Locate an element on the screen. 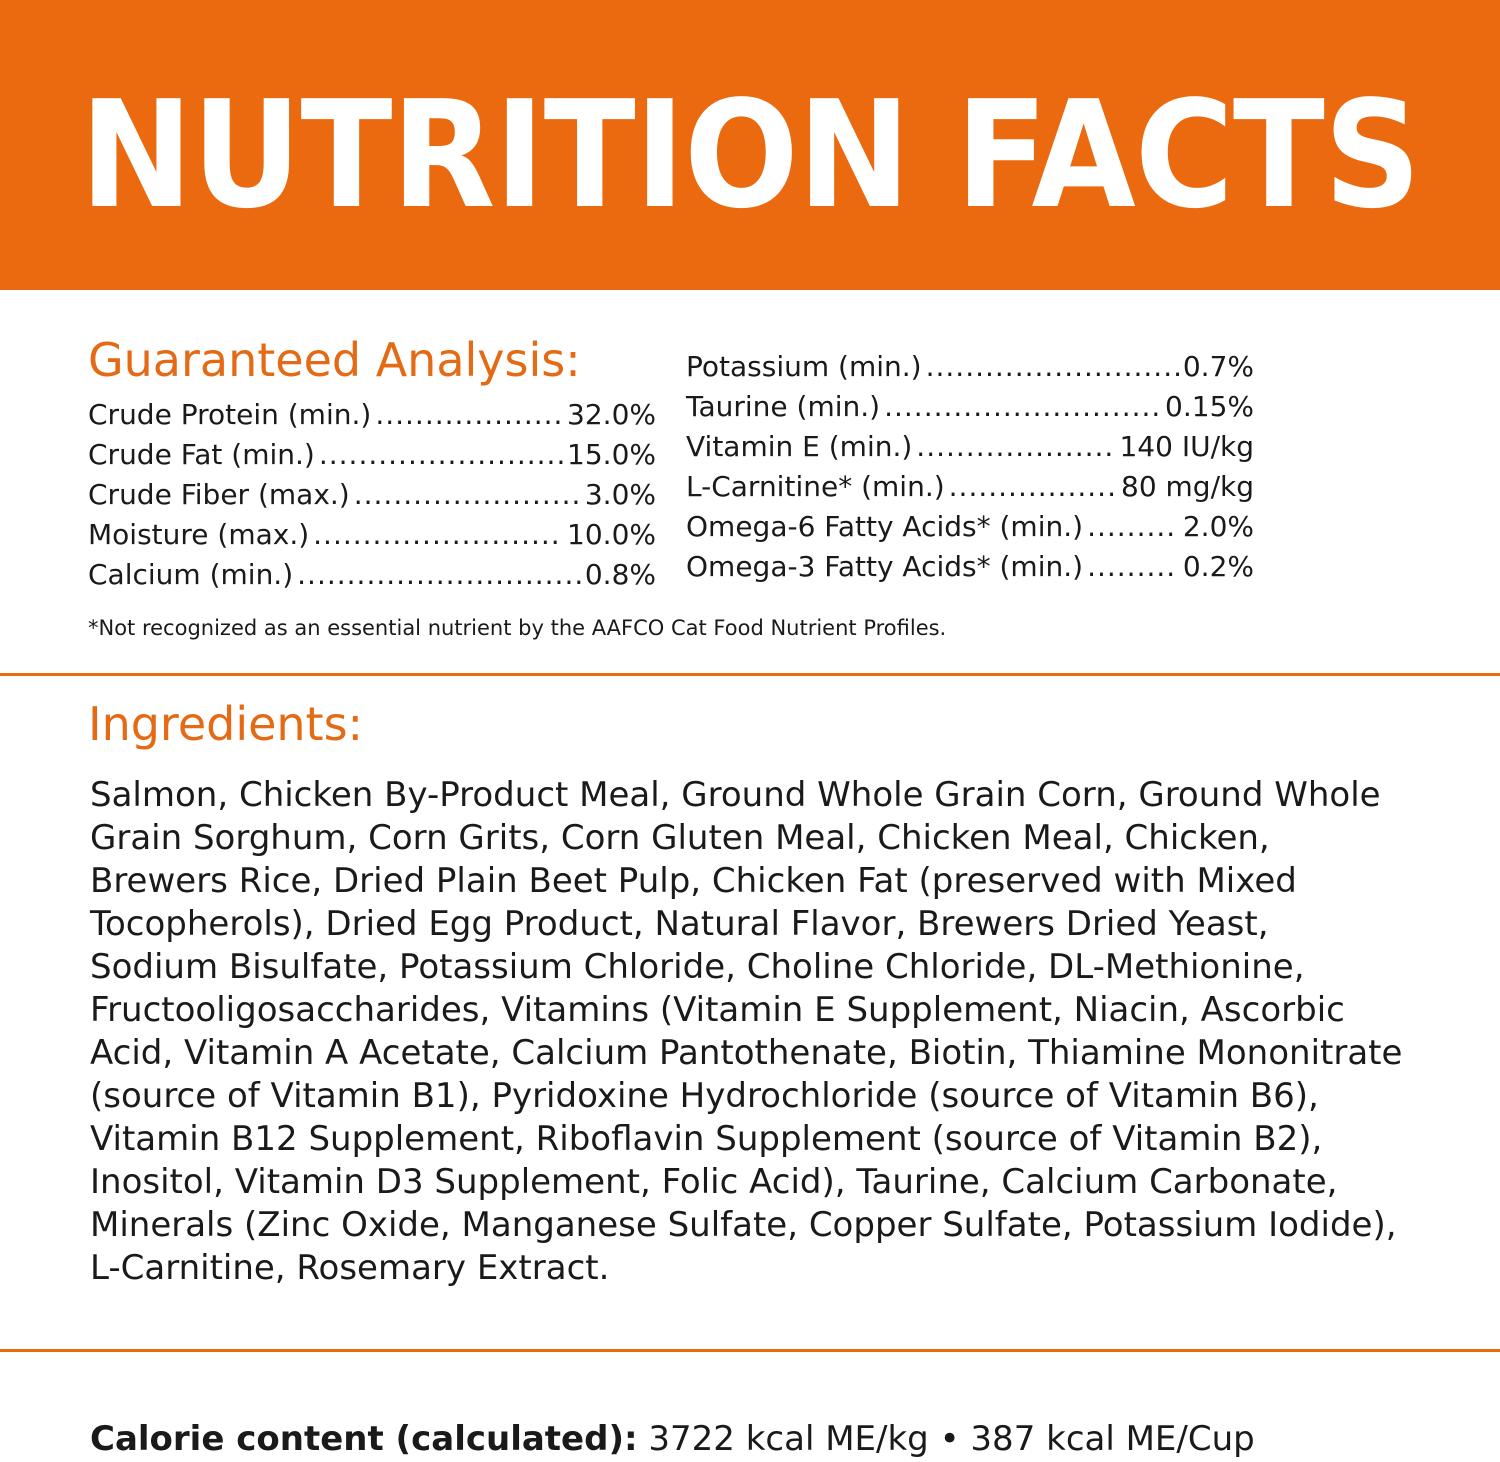 This screenshot has width=1500, height=1462. analysis-row: Omega-3 Fatty Acids* (min.) 0.2% is located at coordinates (970, 567).